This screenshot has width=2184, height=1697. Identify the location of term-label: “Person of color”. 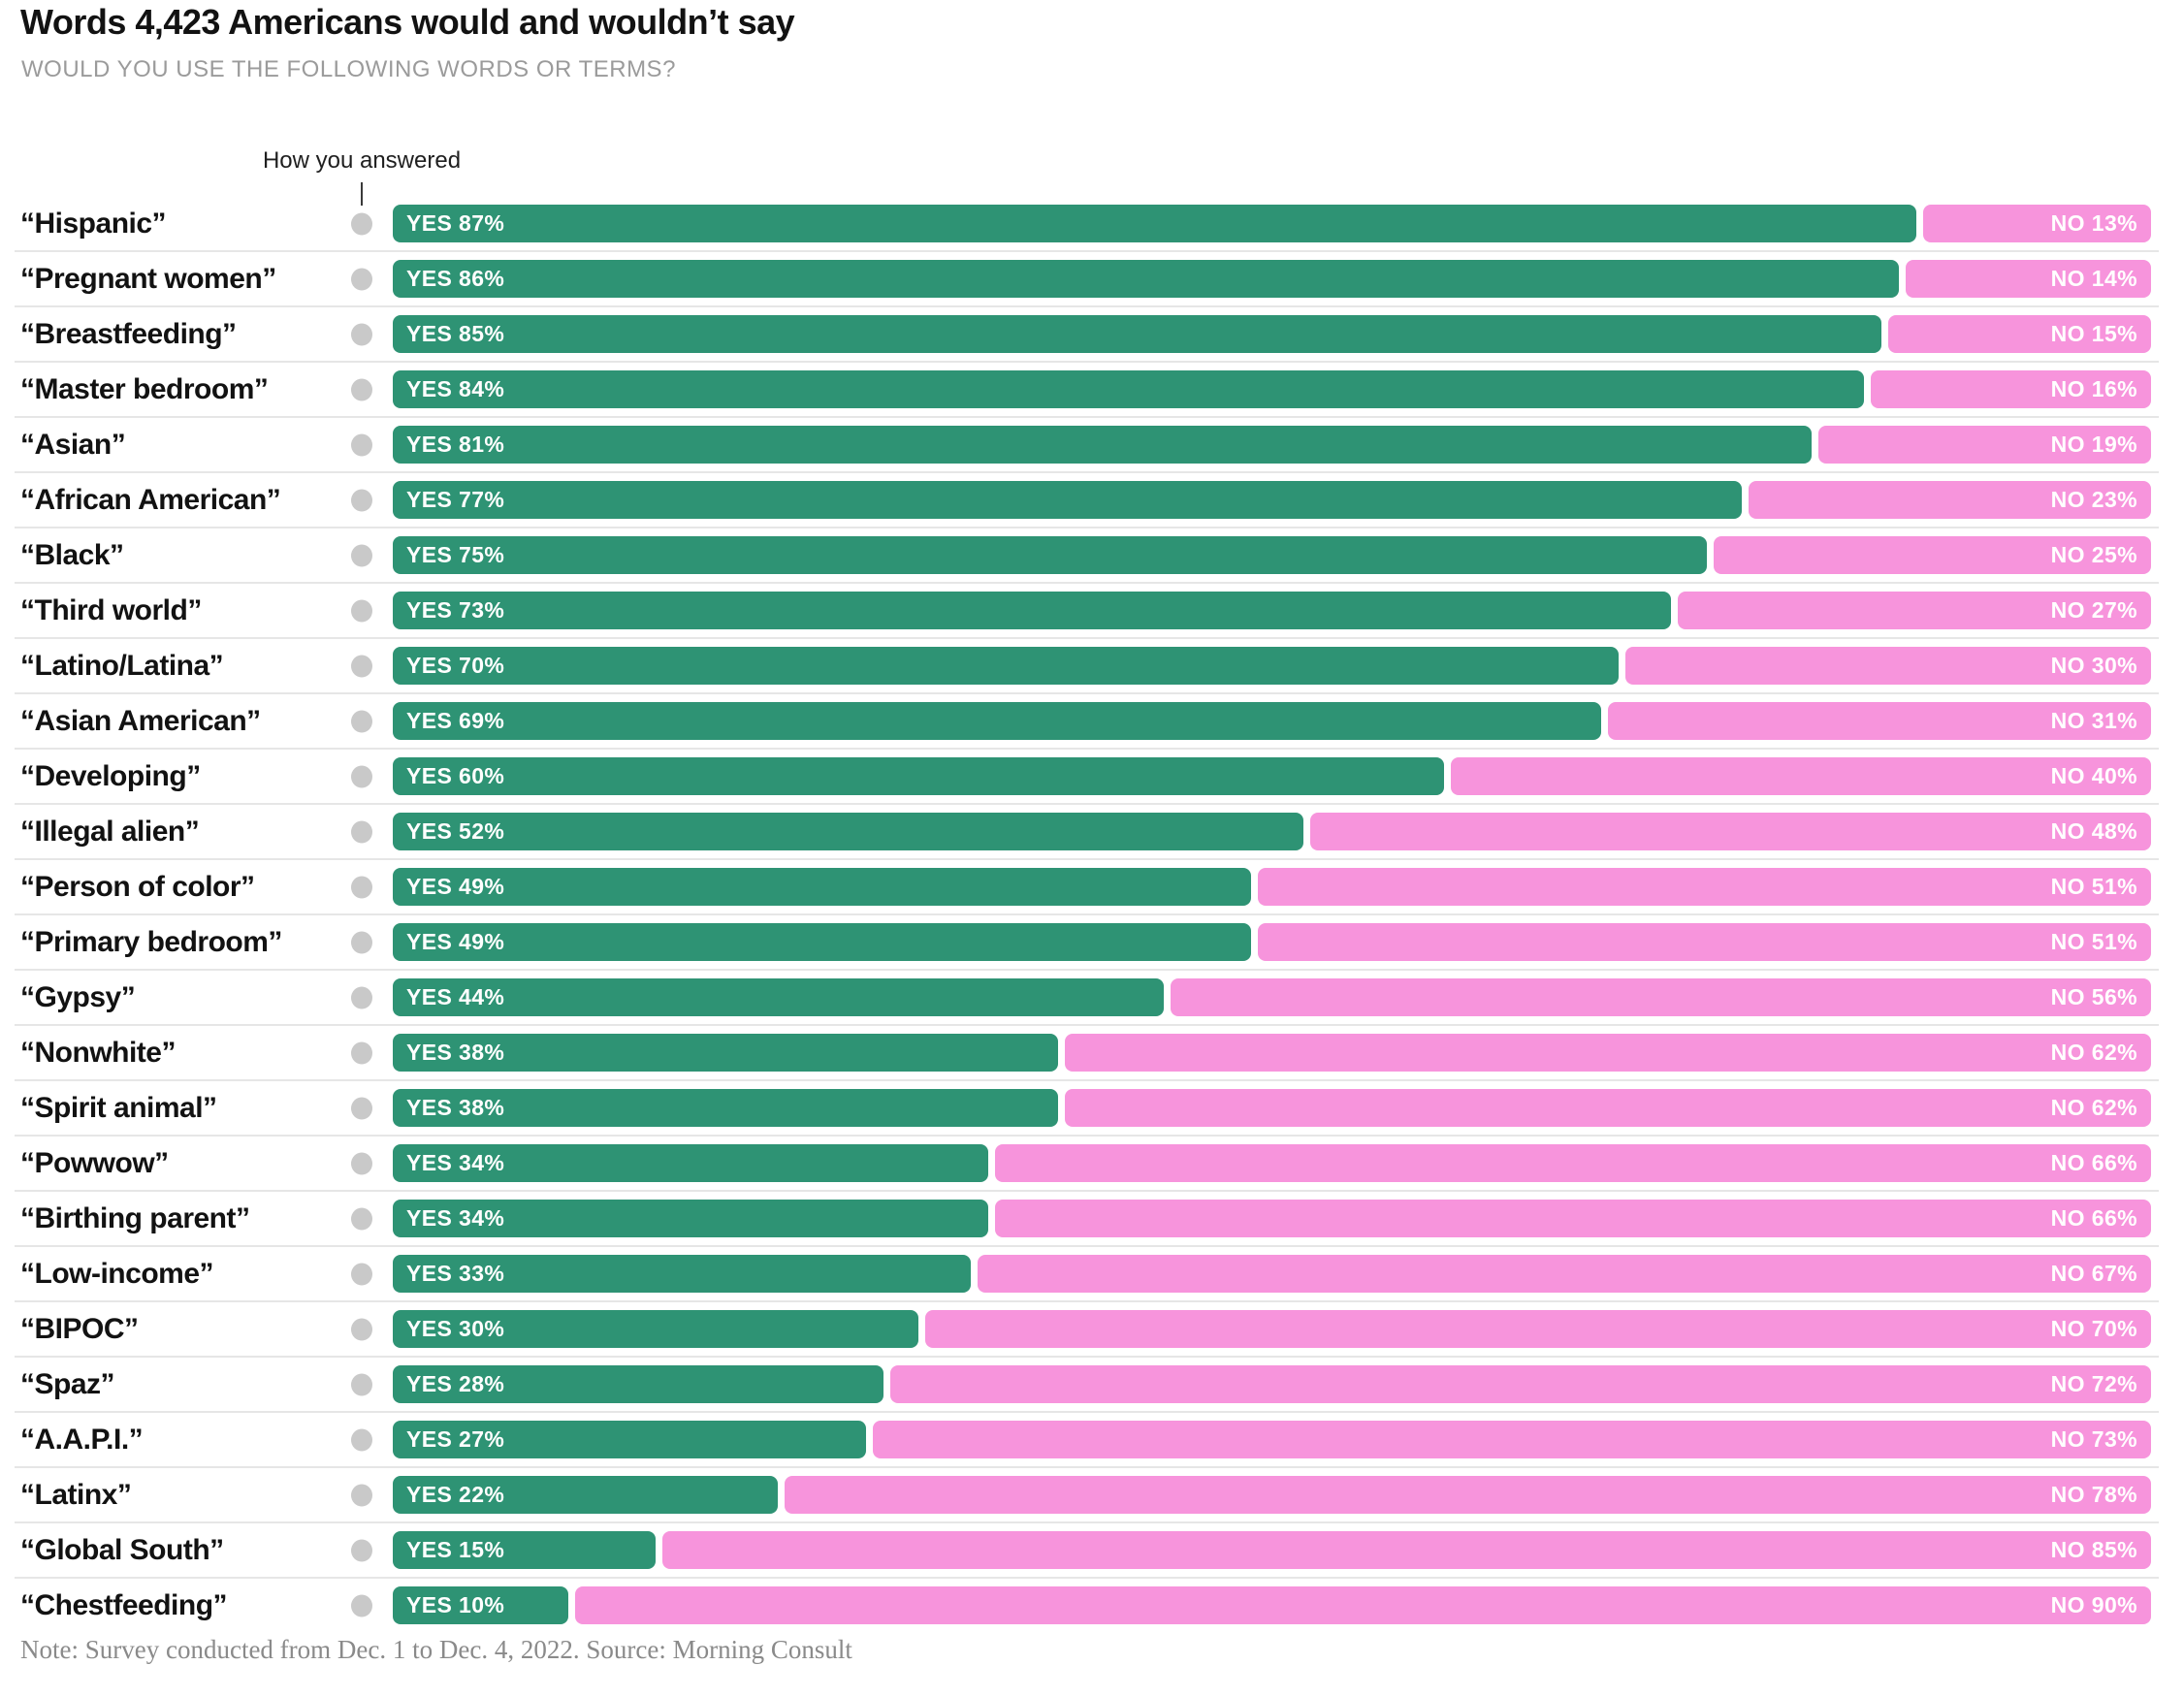
(137, 886).